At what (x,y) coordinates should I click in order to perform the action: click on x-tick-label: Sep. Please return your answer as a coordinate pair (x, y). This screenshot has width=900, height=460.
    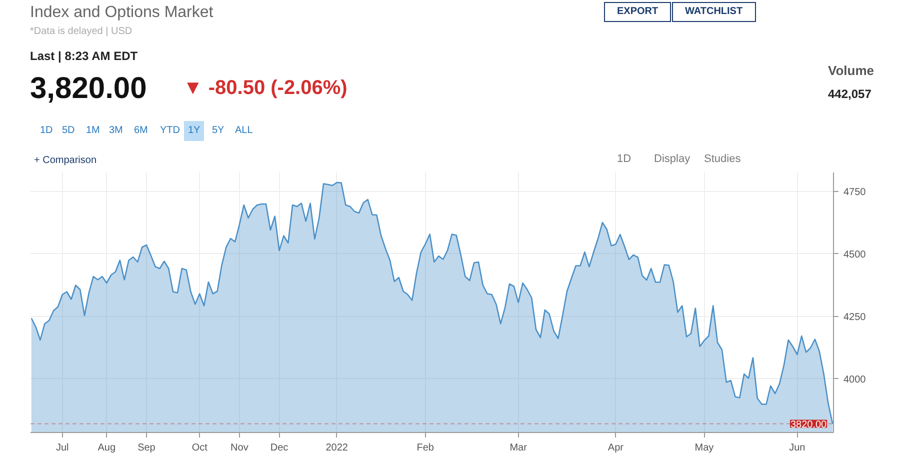
    Looking at the image, I should click on (147, 448).